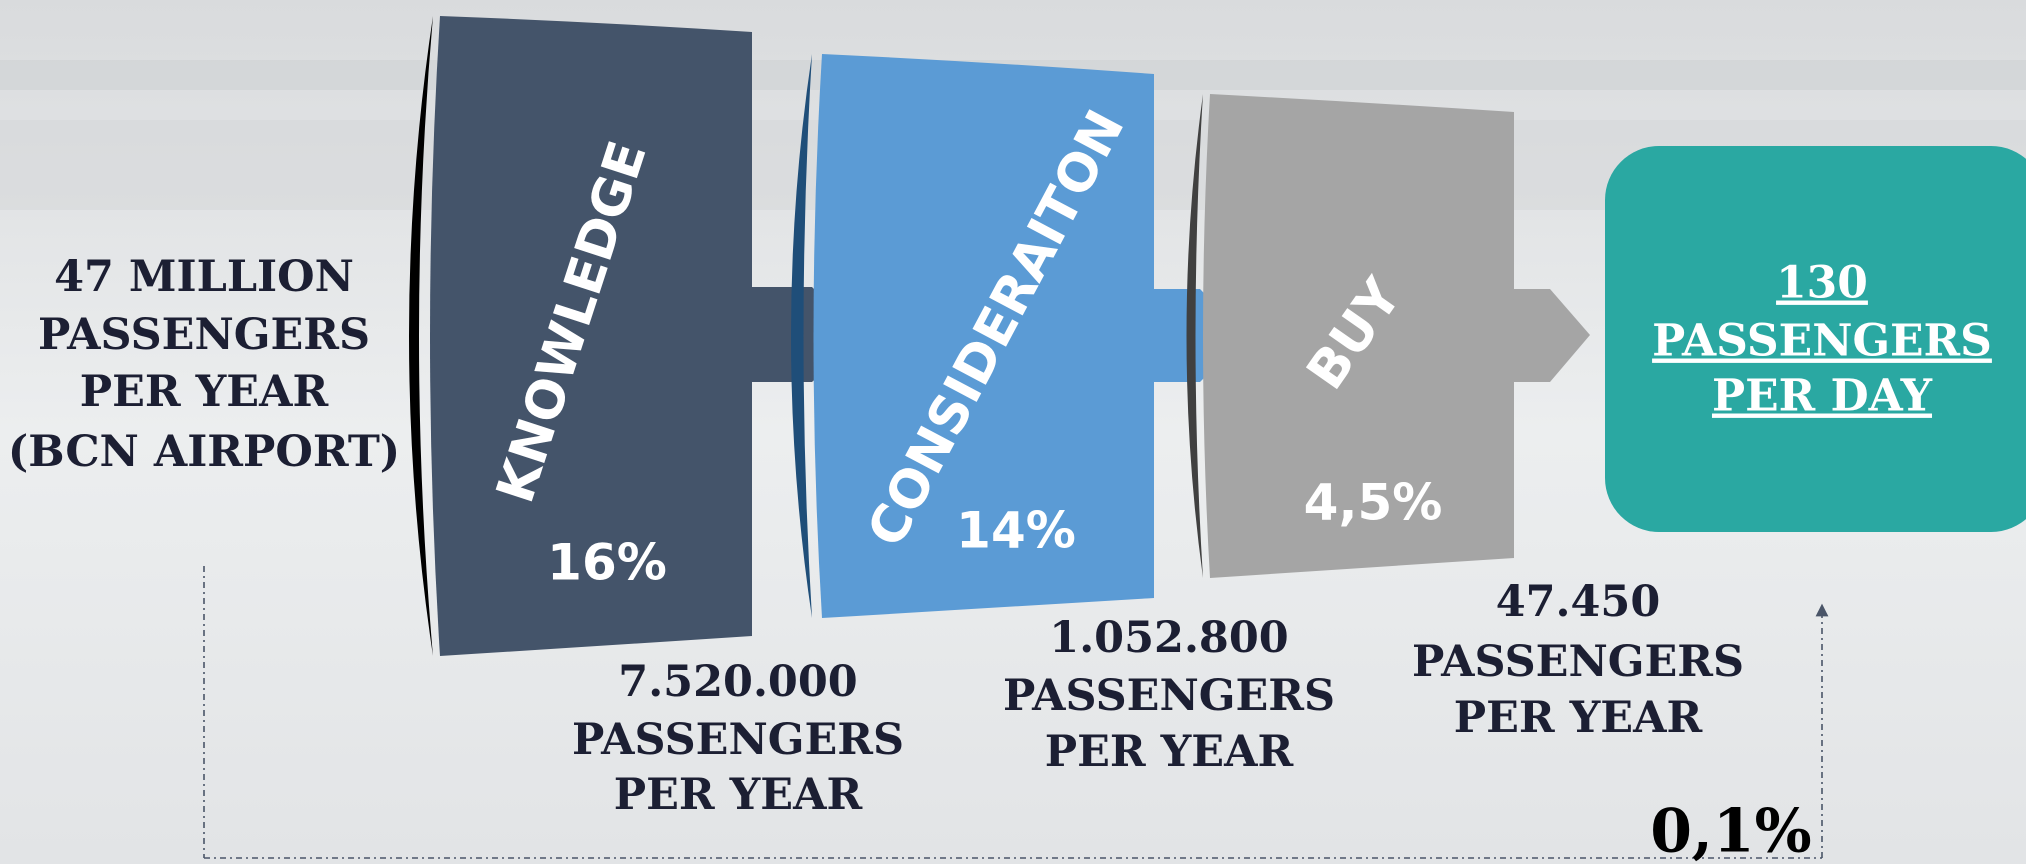 The height and width of the screenshot is (864, 2026). I want to click on stage-result: 1.052.800, so click(1168, 638).